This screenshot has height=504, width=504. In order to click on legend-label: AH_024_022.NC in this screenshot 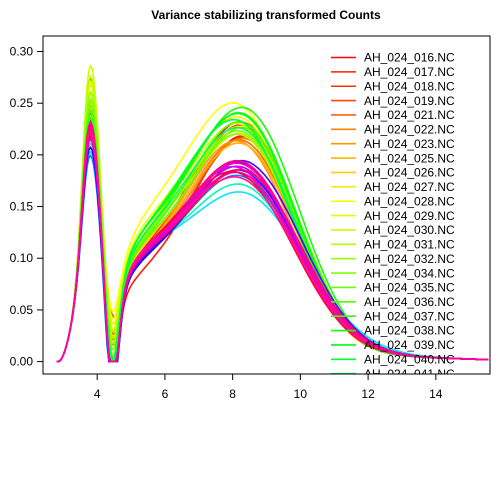, I will do `click(409, 130)`.